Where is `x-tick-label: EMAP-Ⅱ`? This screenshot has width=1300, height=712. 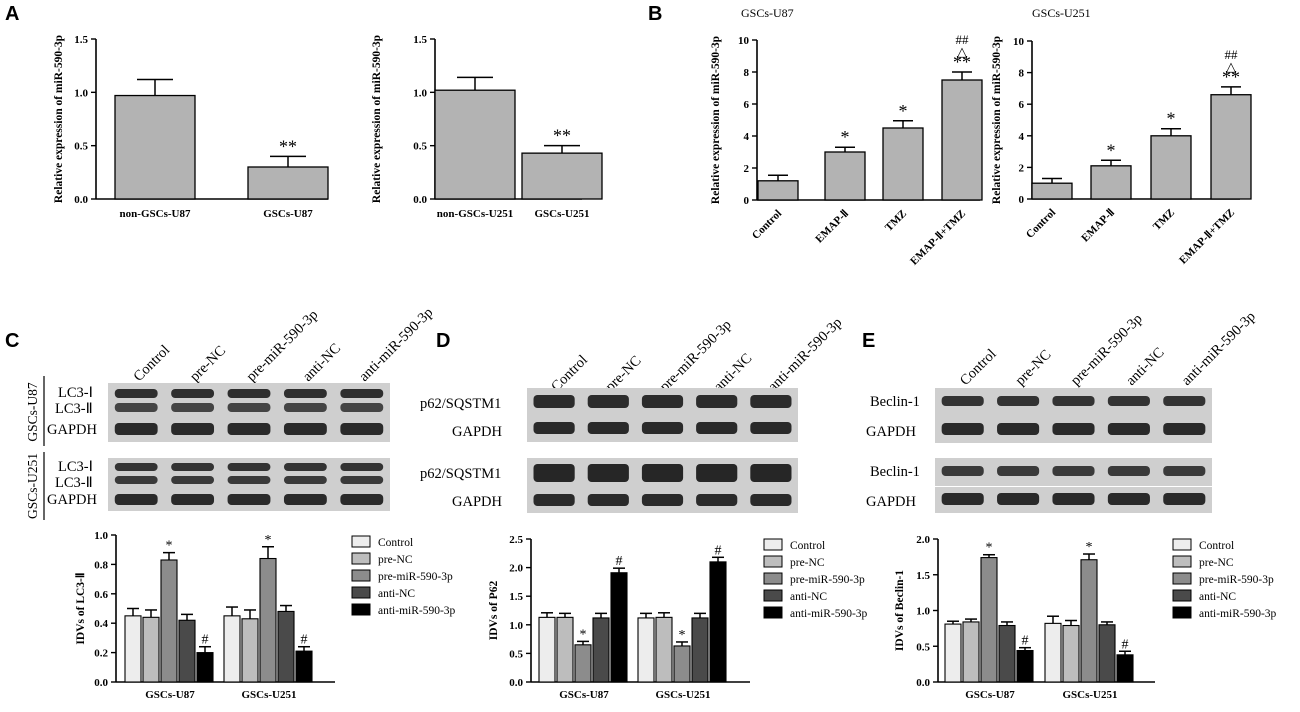
x-tick-label: EMAP-Ⅱ is located at coordinates (832, 227).